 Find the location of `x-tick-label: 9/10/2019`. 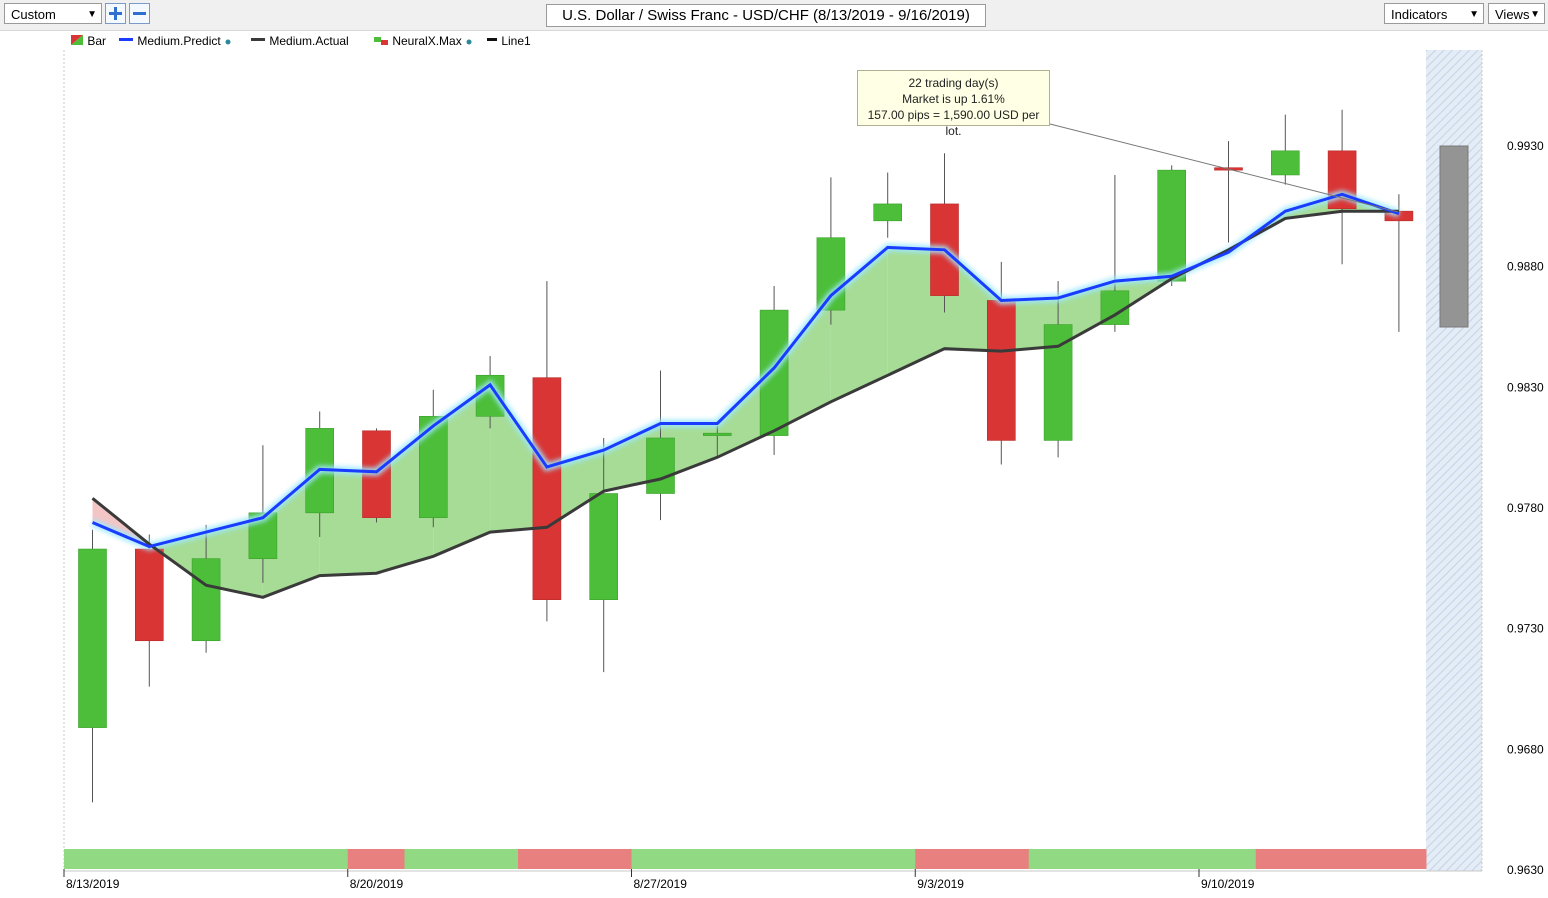

x-tick-label: 9/10/2019 is located at coordinates (1228, 884).